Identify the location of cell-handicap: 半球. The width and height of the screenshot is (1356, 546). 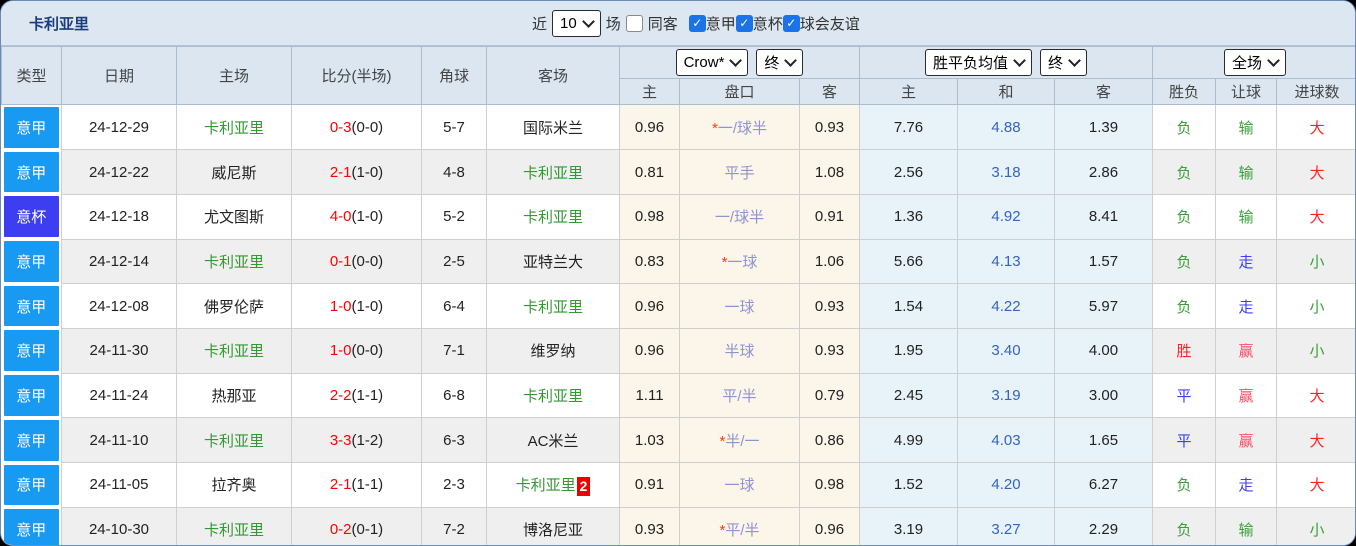
(739, 350).